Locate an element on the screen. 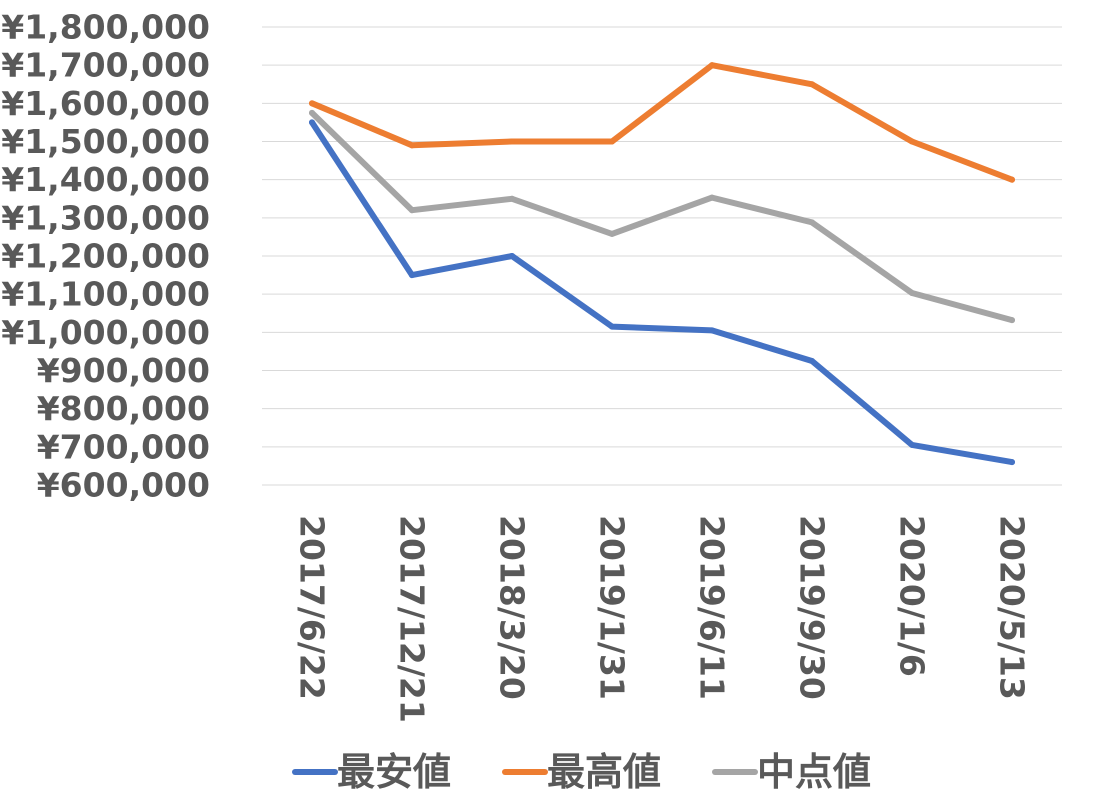 The image size is (1113, 803). y-tick-label: ¥1,200,000 is located at coordinates (105, 256).